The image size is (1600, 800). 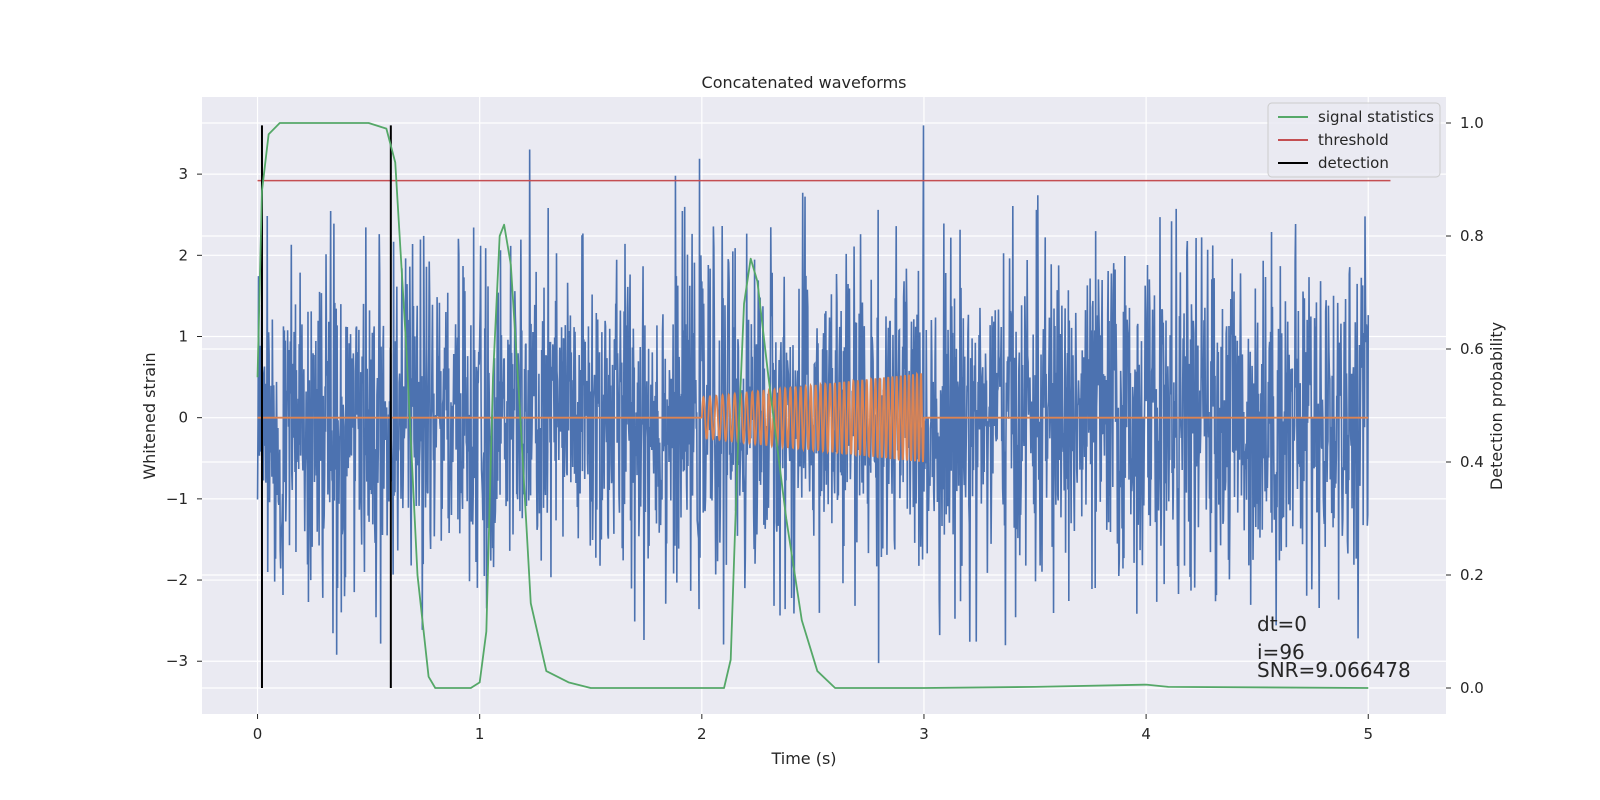 What do you see at coordinates (1472, 123) in the screenshot?
I see `y2-tick-label: 1.0` at bounding box center [1472, 123].